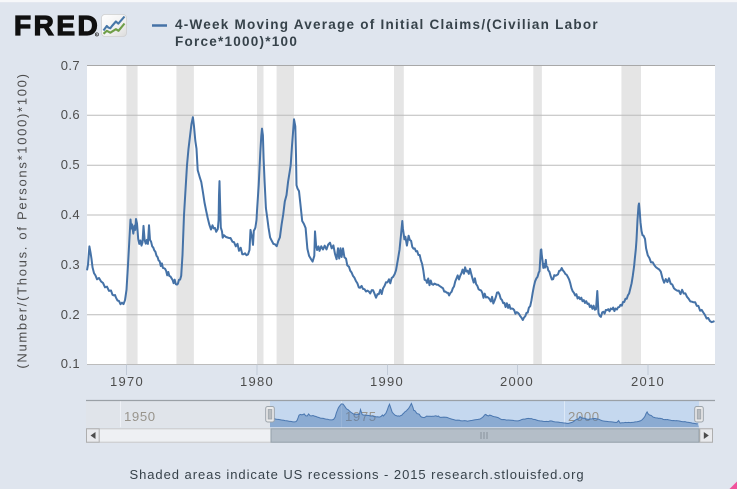  What do you see at coordinates (361, 416) in the screenshot?
I see `svg-text: 1975` at bounding box center [361, 416].